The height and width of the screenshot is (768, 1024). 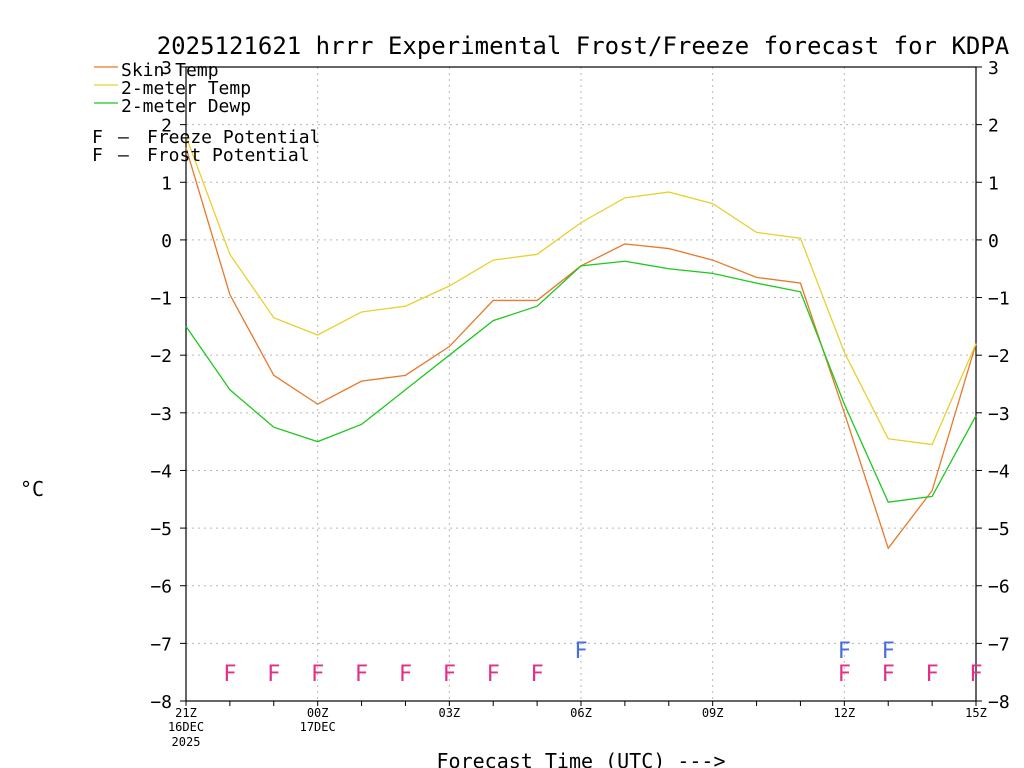 I want to click on x-tick-label: 00Z, so click(x=318, y=713).